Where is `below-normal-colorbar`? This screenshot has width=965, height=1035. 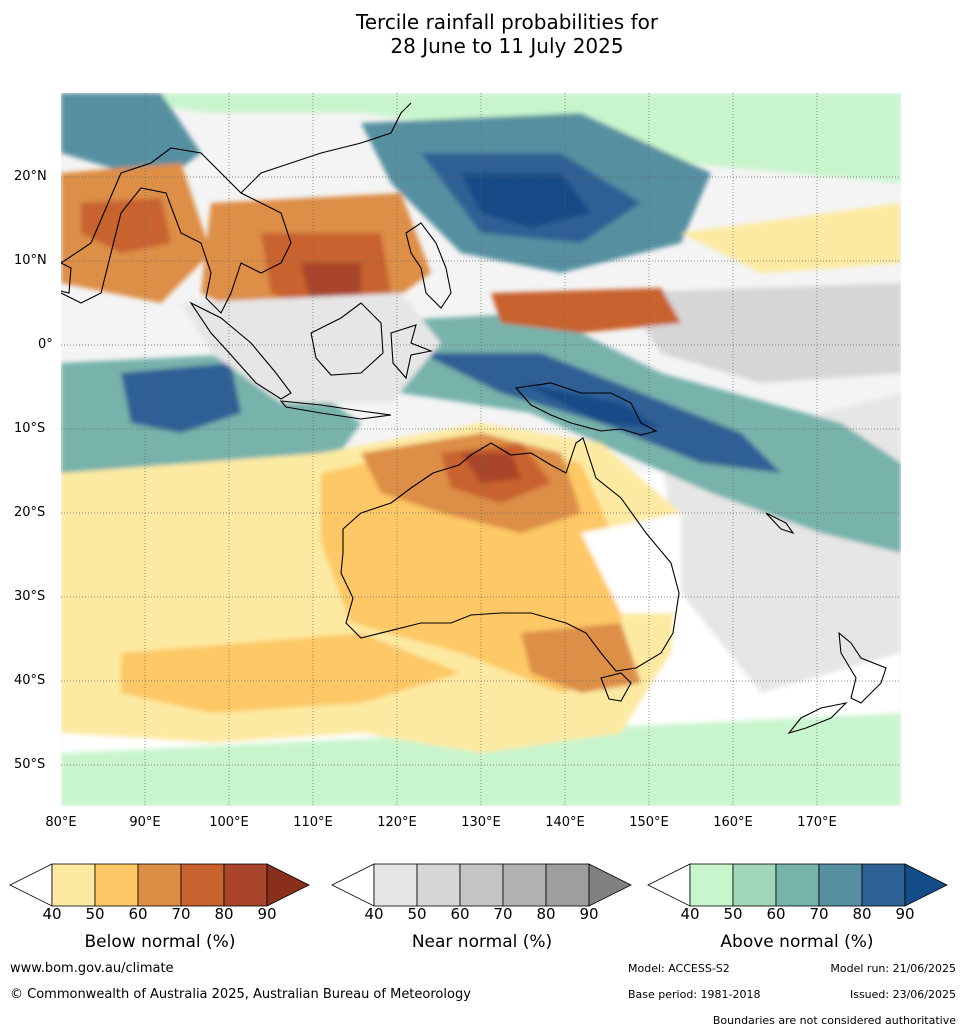 below-normal-colorbar is located at coordinates (159, 885).